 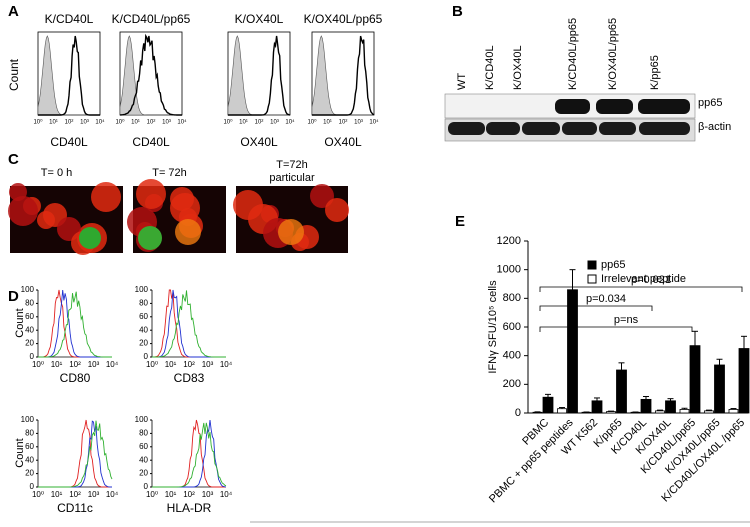 I want to click on panel-label: B, so click(x=457, y=11).